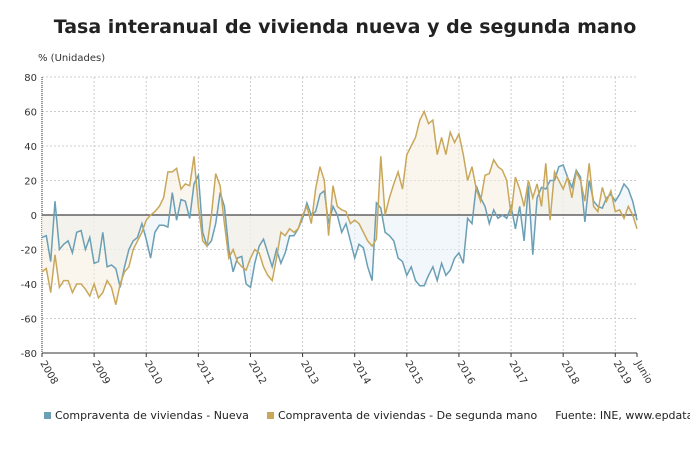 This screenshot has height=465, width=690. What do you see at coordinates (30, 182) in the screenshot?
I see `y-tick-label: 20` at bounding box center [30, 182].